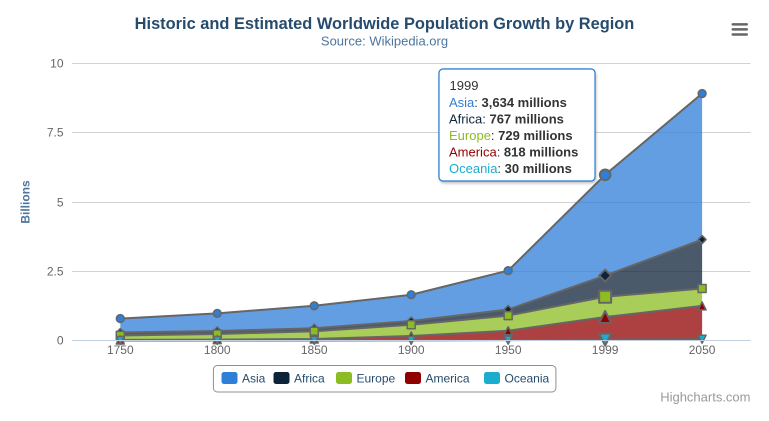  Describe the element at coordinates (510, 168) in the screenshot. I see `svg-text: Oceania: 30 millions` at that location.